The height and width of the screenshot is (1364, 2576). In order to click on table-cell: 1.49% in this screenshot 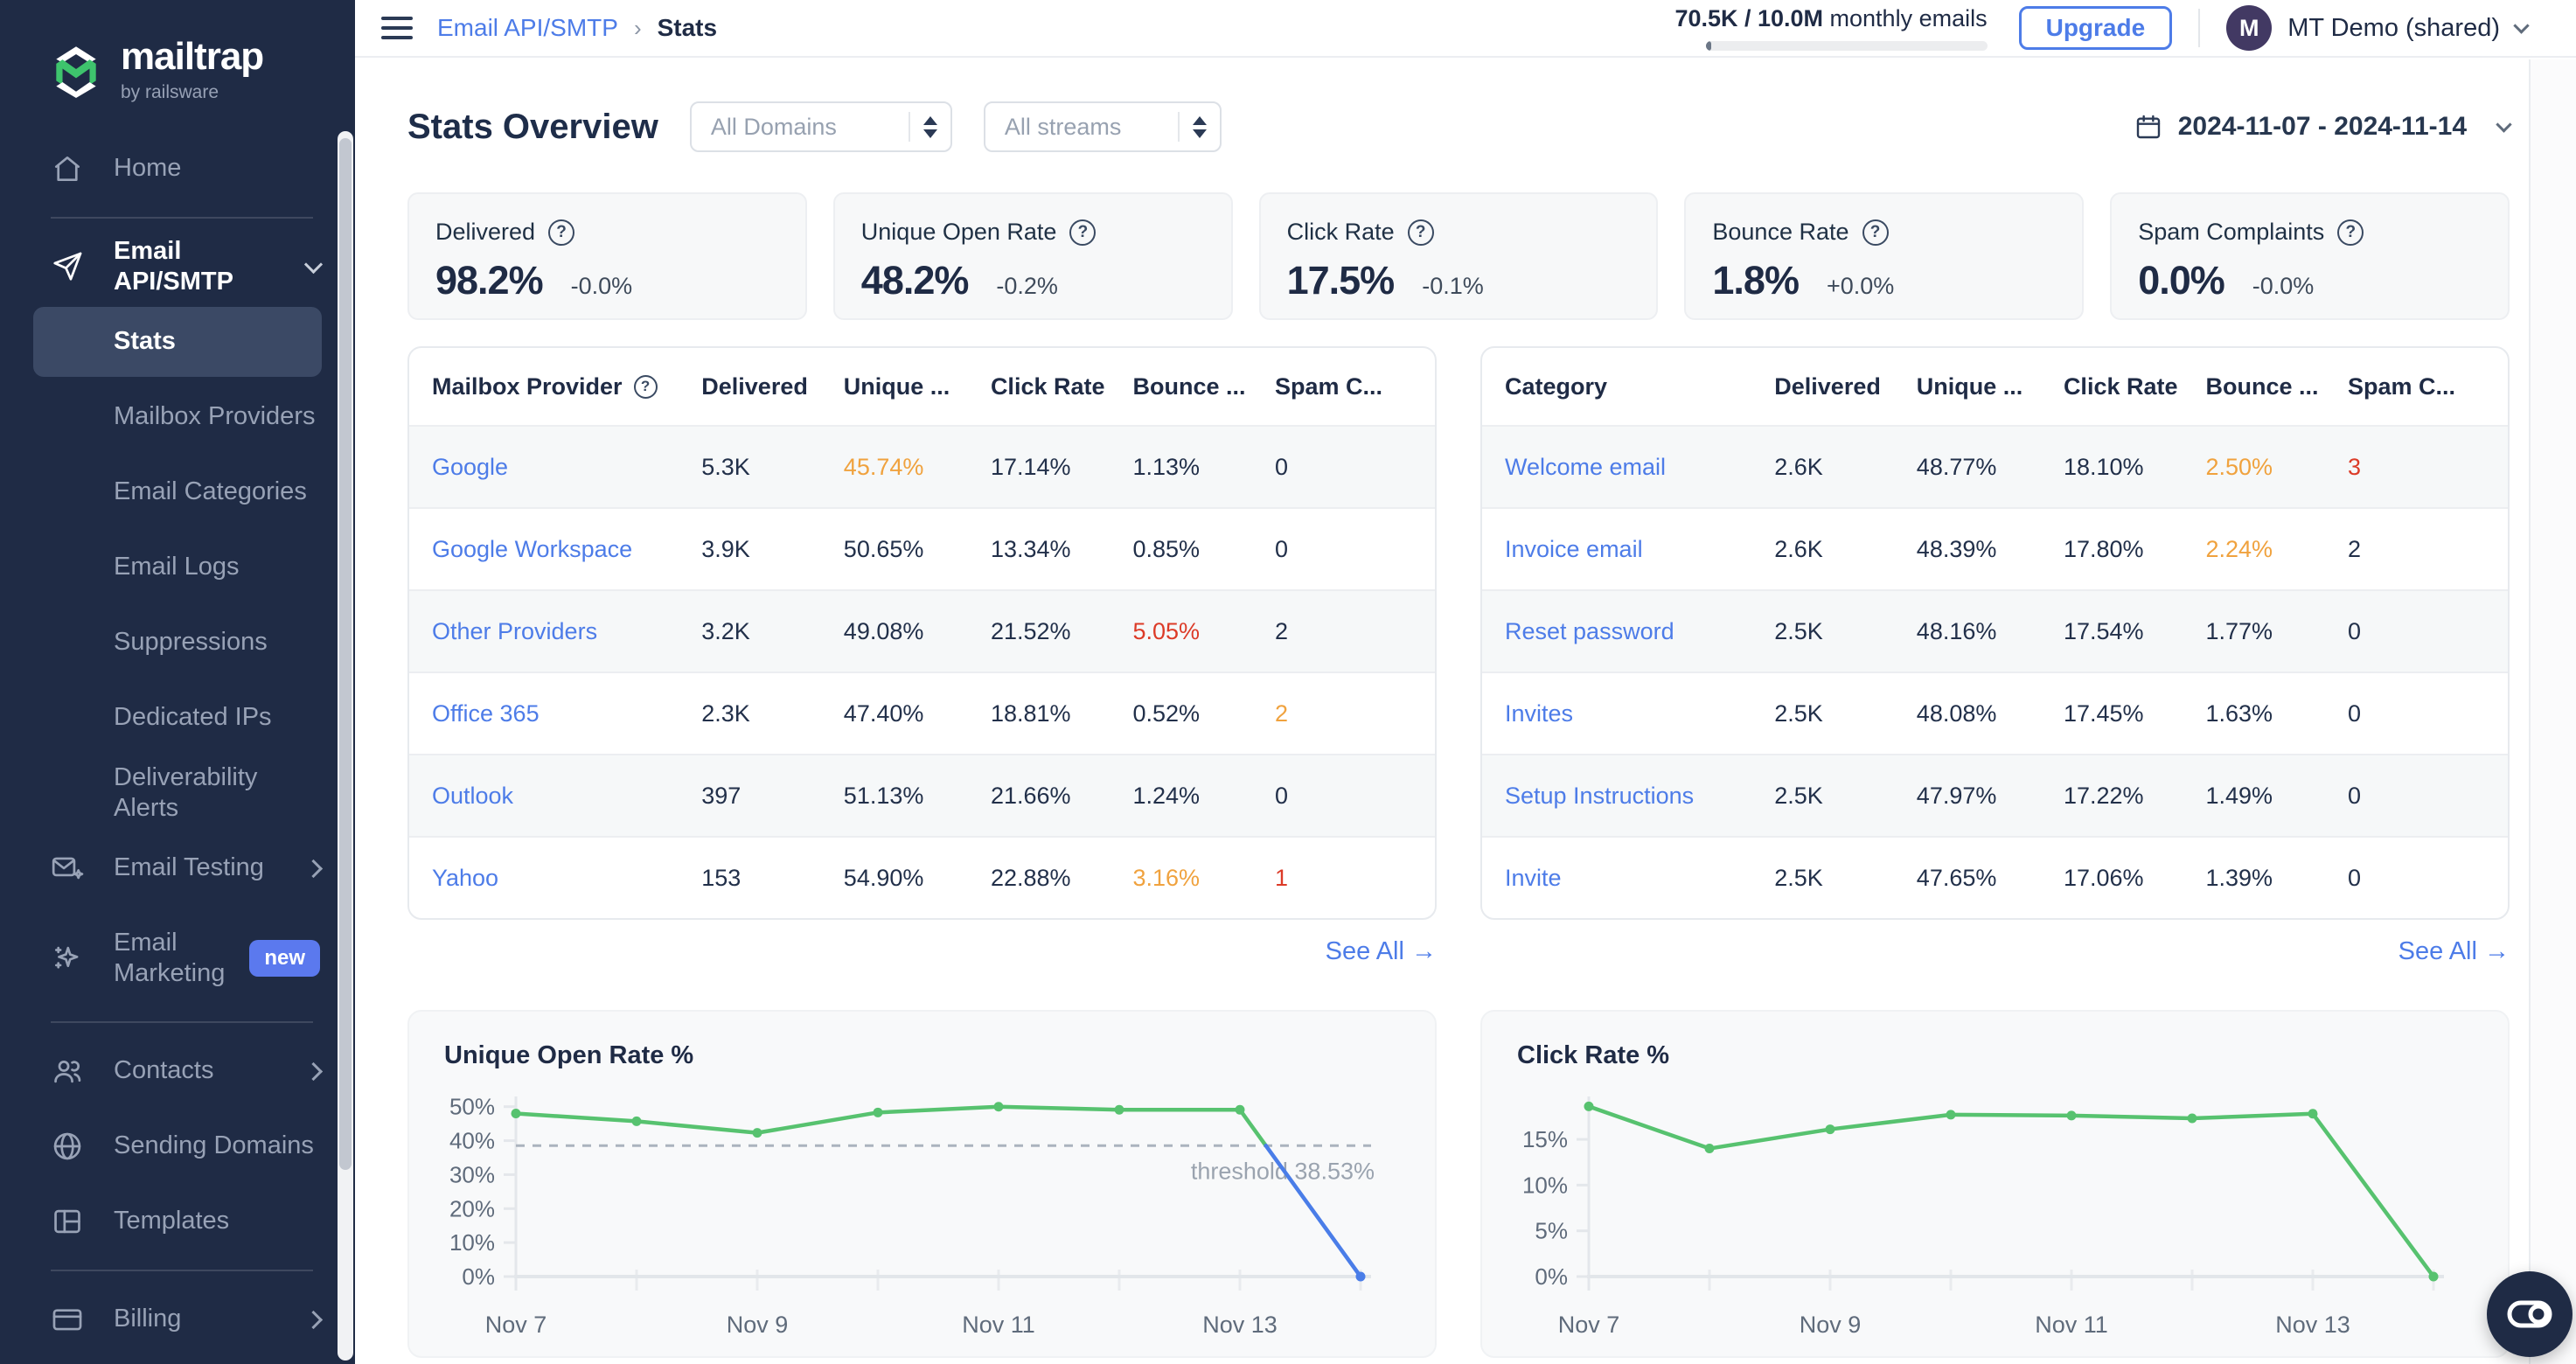, I will do `click(2239, 795)`.